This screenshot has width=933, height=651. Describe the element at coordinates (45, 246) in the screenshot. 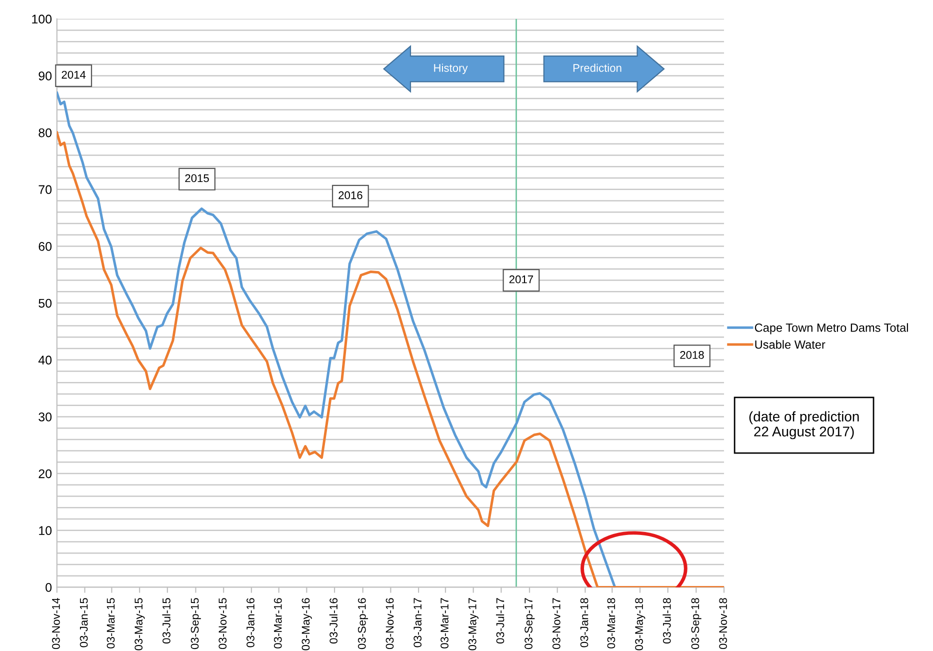

I see `y-tick-label: 60` at that location.